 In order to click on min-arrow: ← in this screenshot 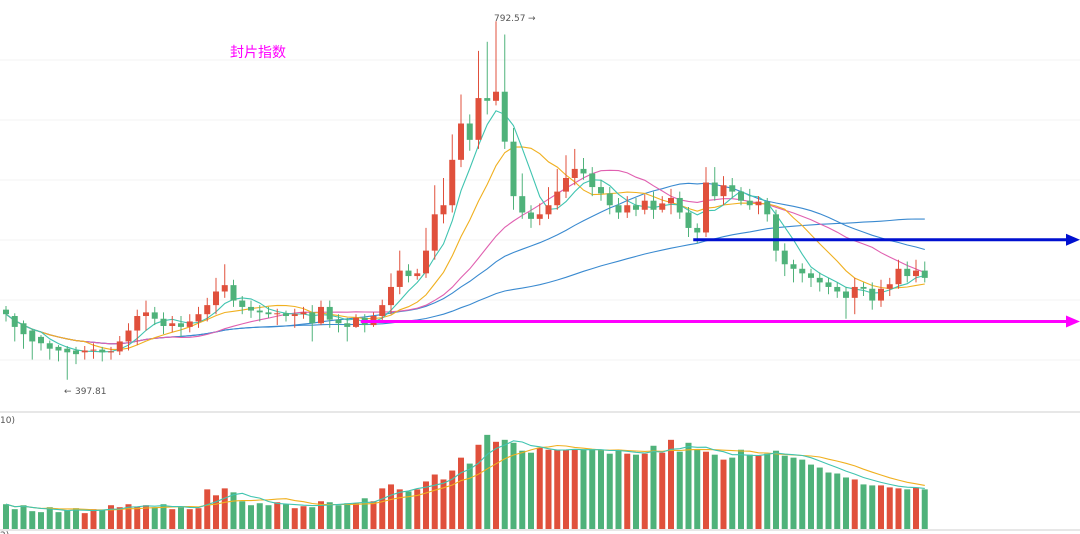, I will do `click(68, 392)`.